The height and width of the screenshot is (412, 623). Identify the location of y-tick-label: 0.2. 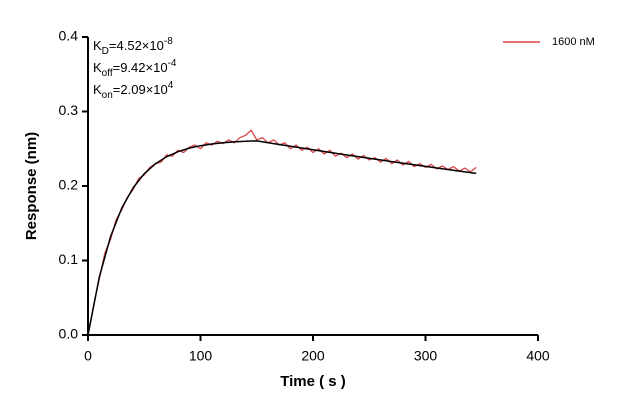
(69, 185).